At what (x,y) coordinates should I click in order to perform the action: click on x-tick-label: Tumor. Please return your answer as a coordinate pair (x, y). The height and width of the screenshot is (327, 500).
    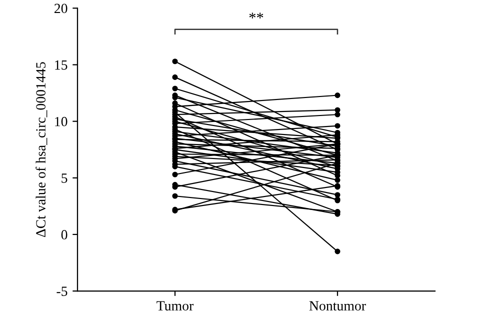
    Looking at the image, I should click on (175, 306).